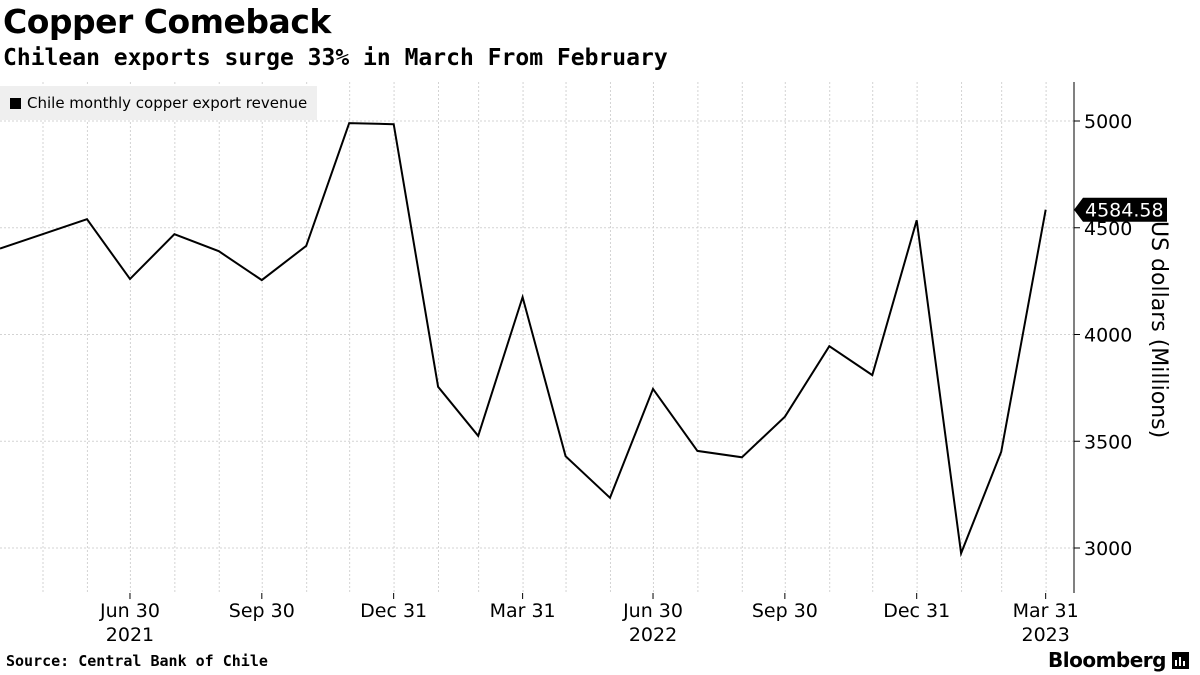  What do you see at coordinates (1158, 329) in the screenshot?
I see `y-axis-label: US dollars (Millions)` at bounding box center [1158, 329].